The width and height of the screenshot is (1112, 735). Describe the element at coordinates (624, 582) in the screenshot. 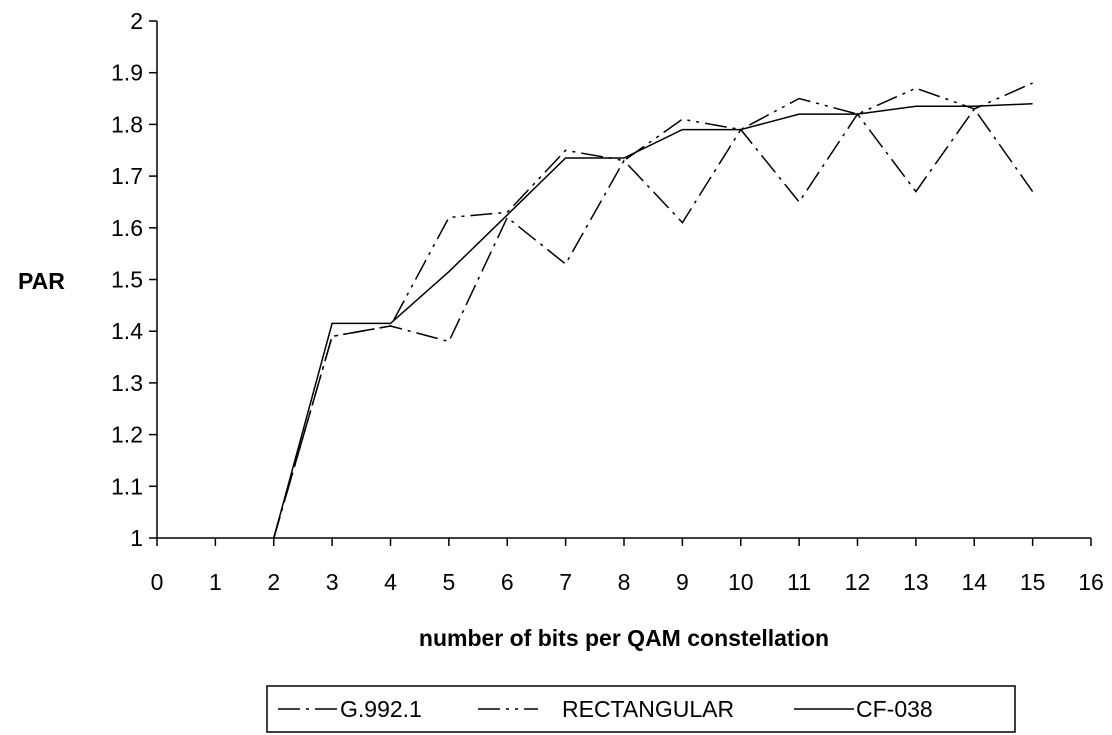

I see `x-tick-label: 8` at that location.